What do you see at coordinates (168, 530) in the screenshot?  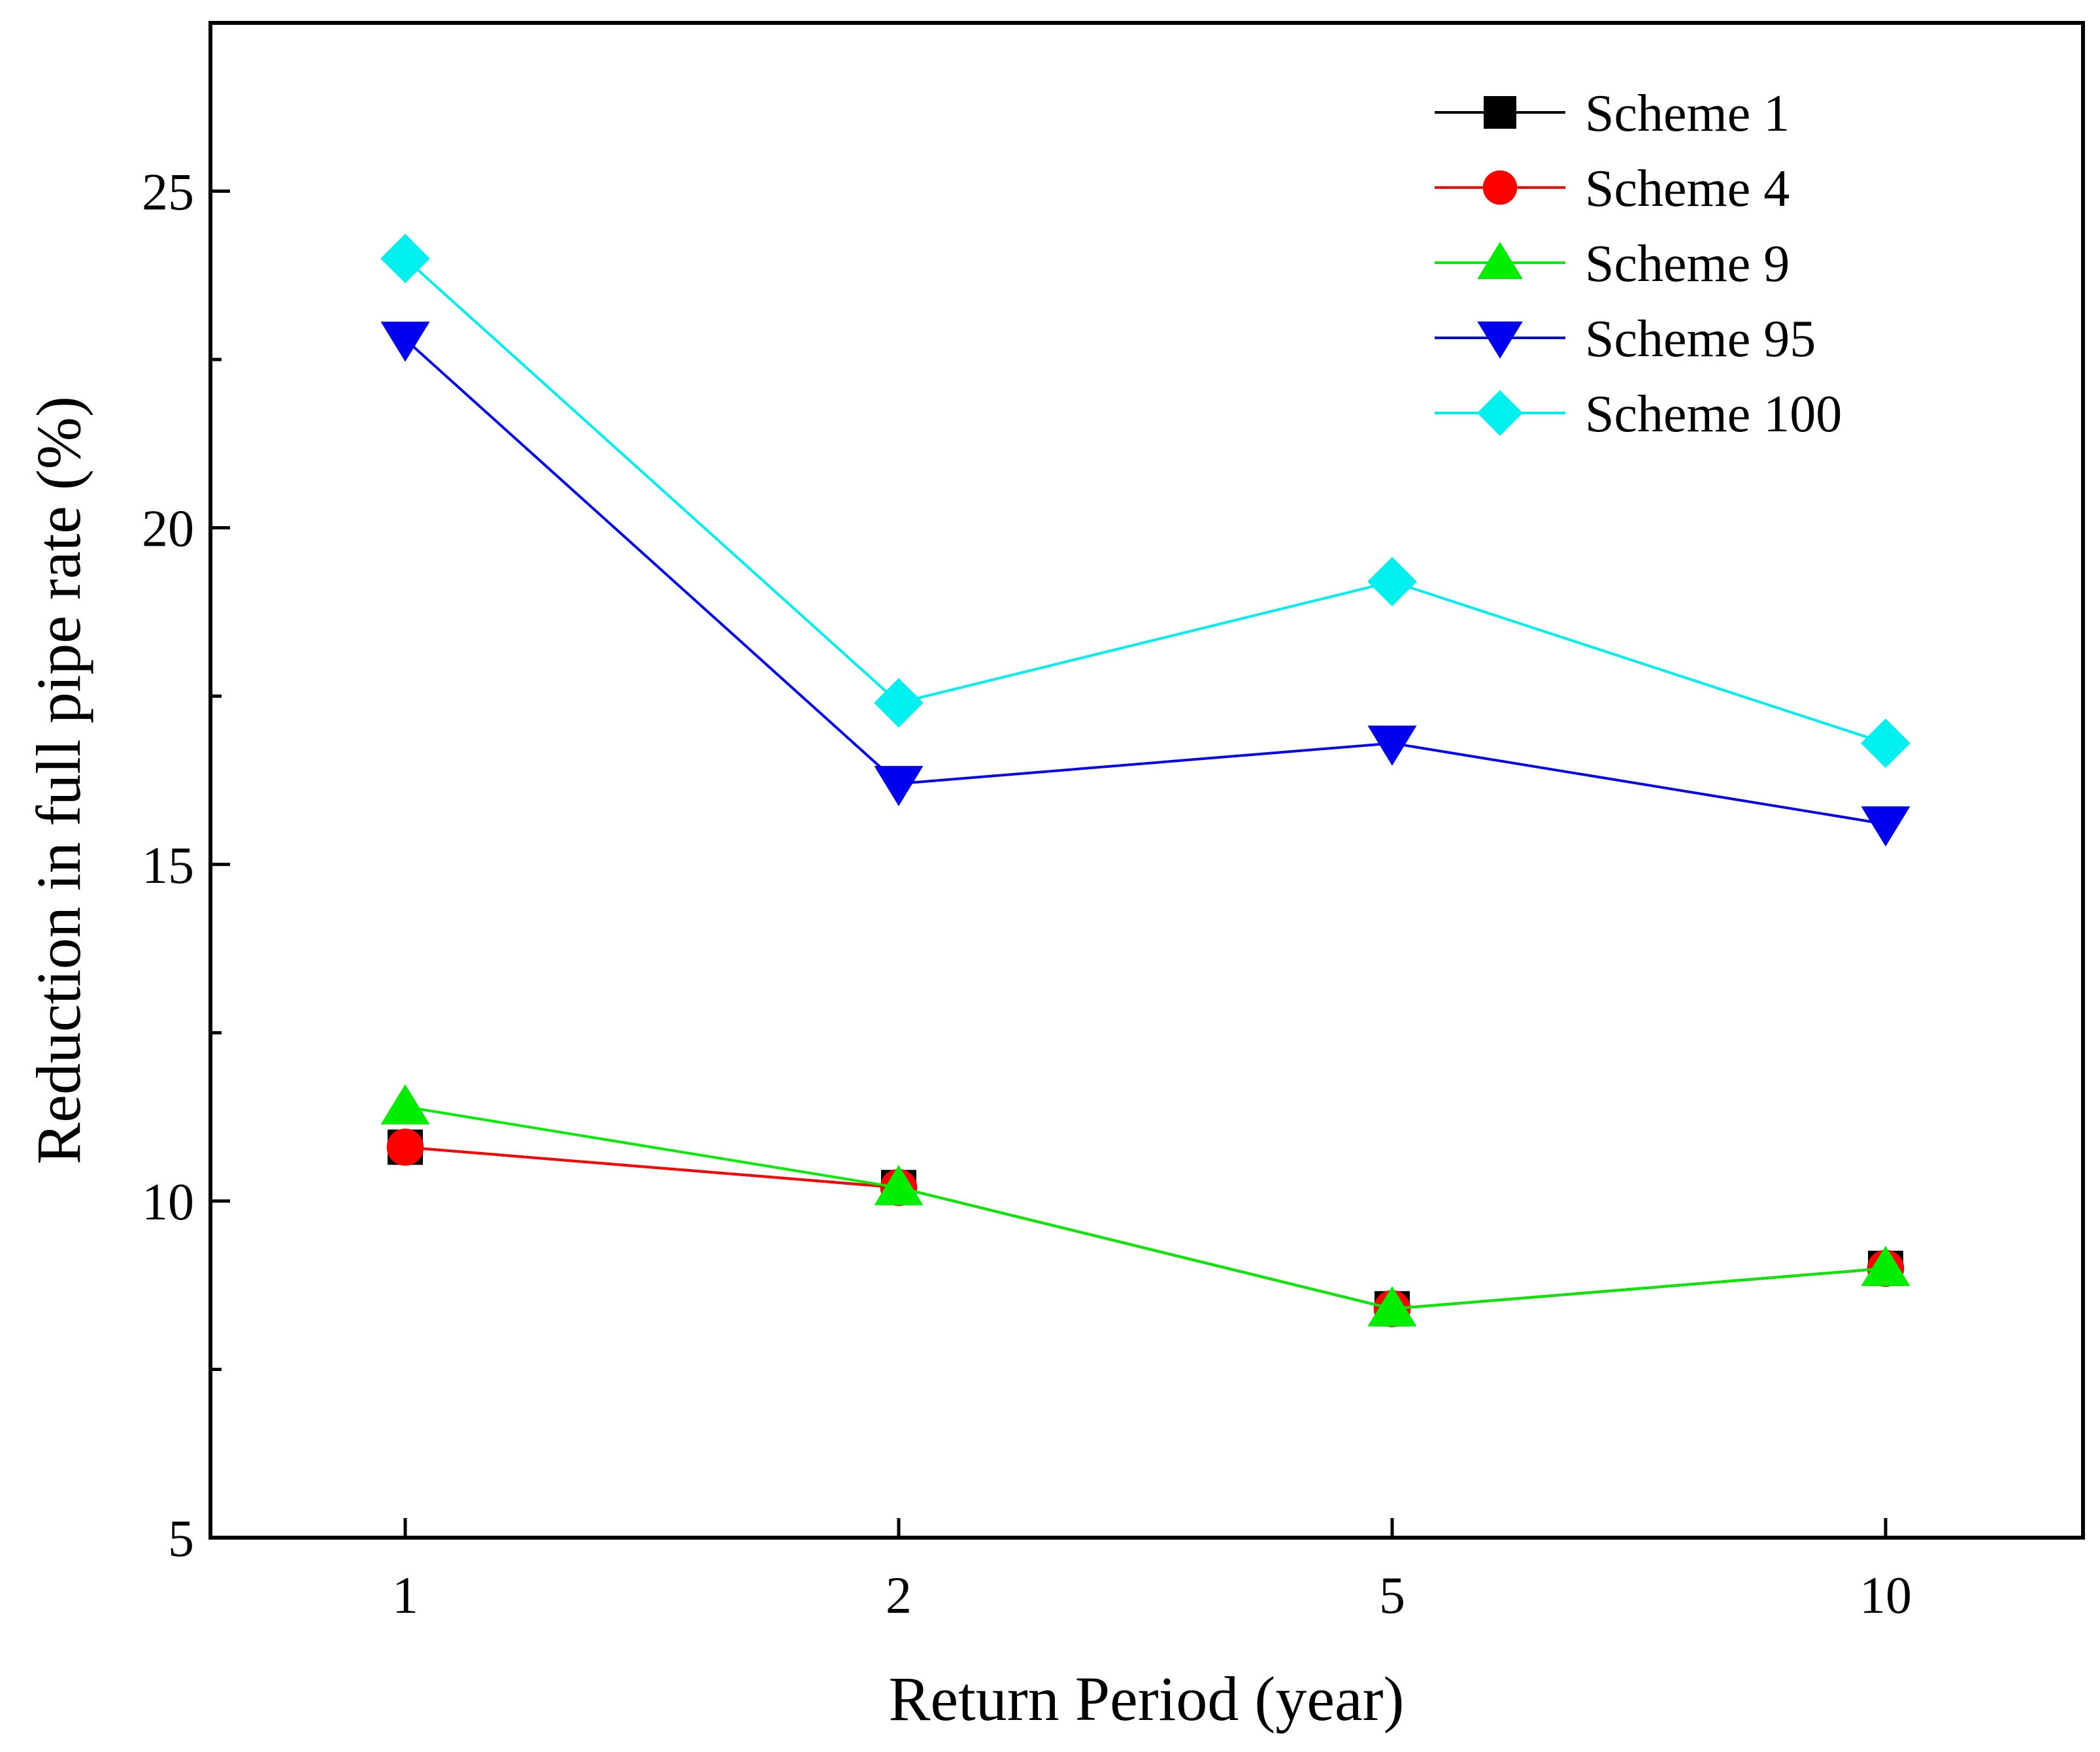 I see `y-tick-label: 20` at bounding box center [168, 530].